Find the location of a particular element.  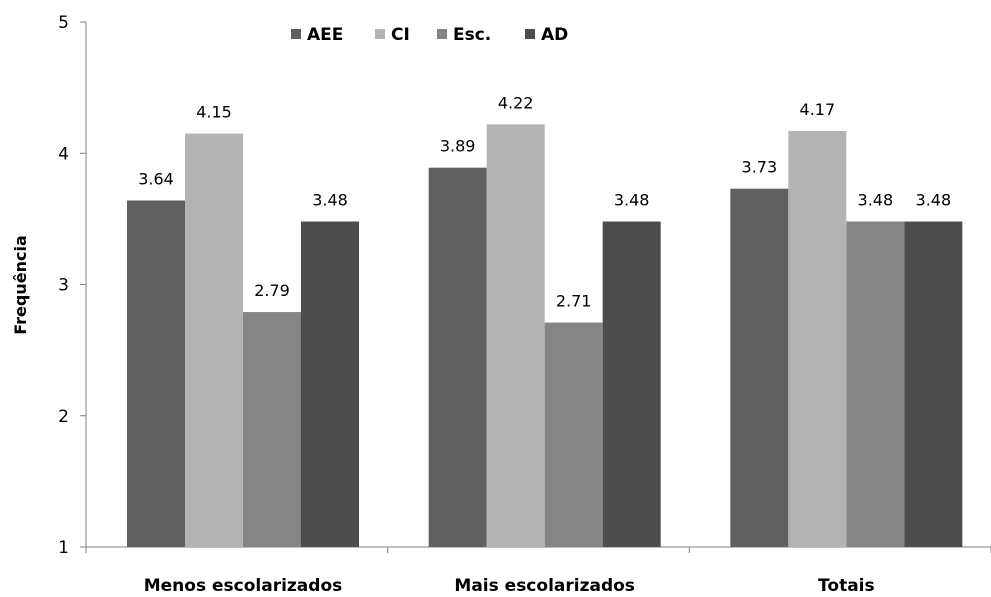

data-label: 3.89 is located at coordinates (458, 146).